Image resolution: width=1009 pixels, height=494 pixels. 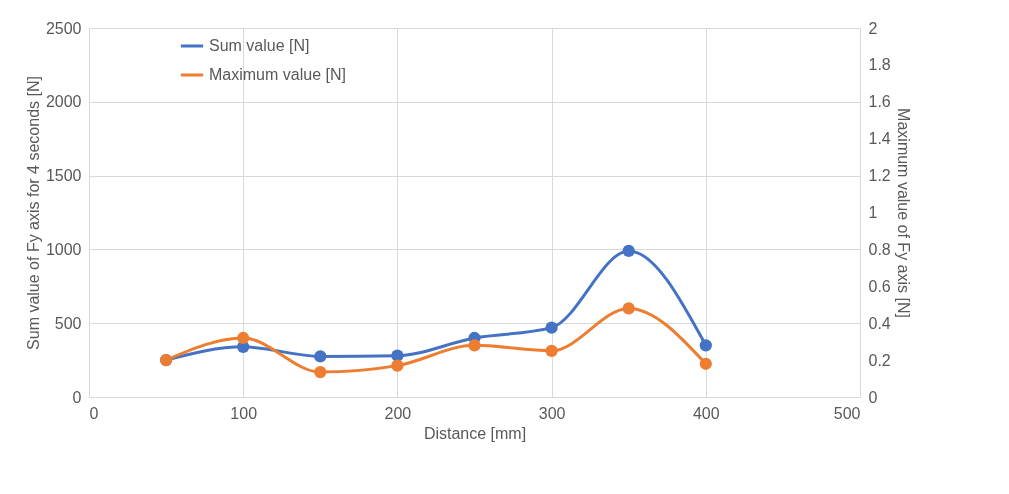 What do you see at coordinates (879, 139) in the screenshot?
I see `y2-tick-label: 1.4` at bounding box center [879, 139].